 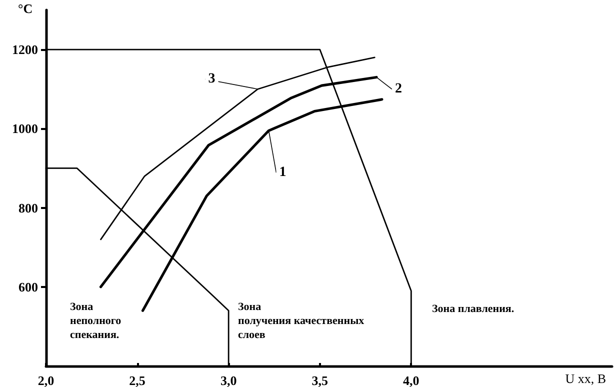 I want to click on annotation: Зона неполного спекания., so click(x=96, y=321).